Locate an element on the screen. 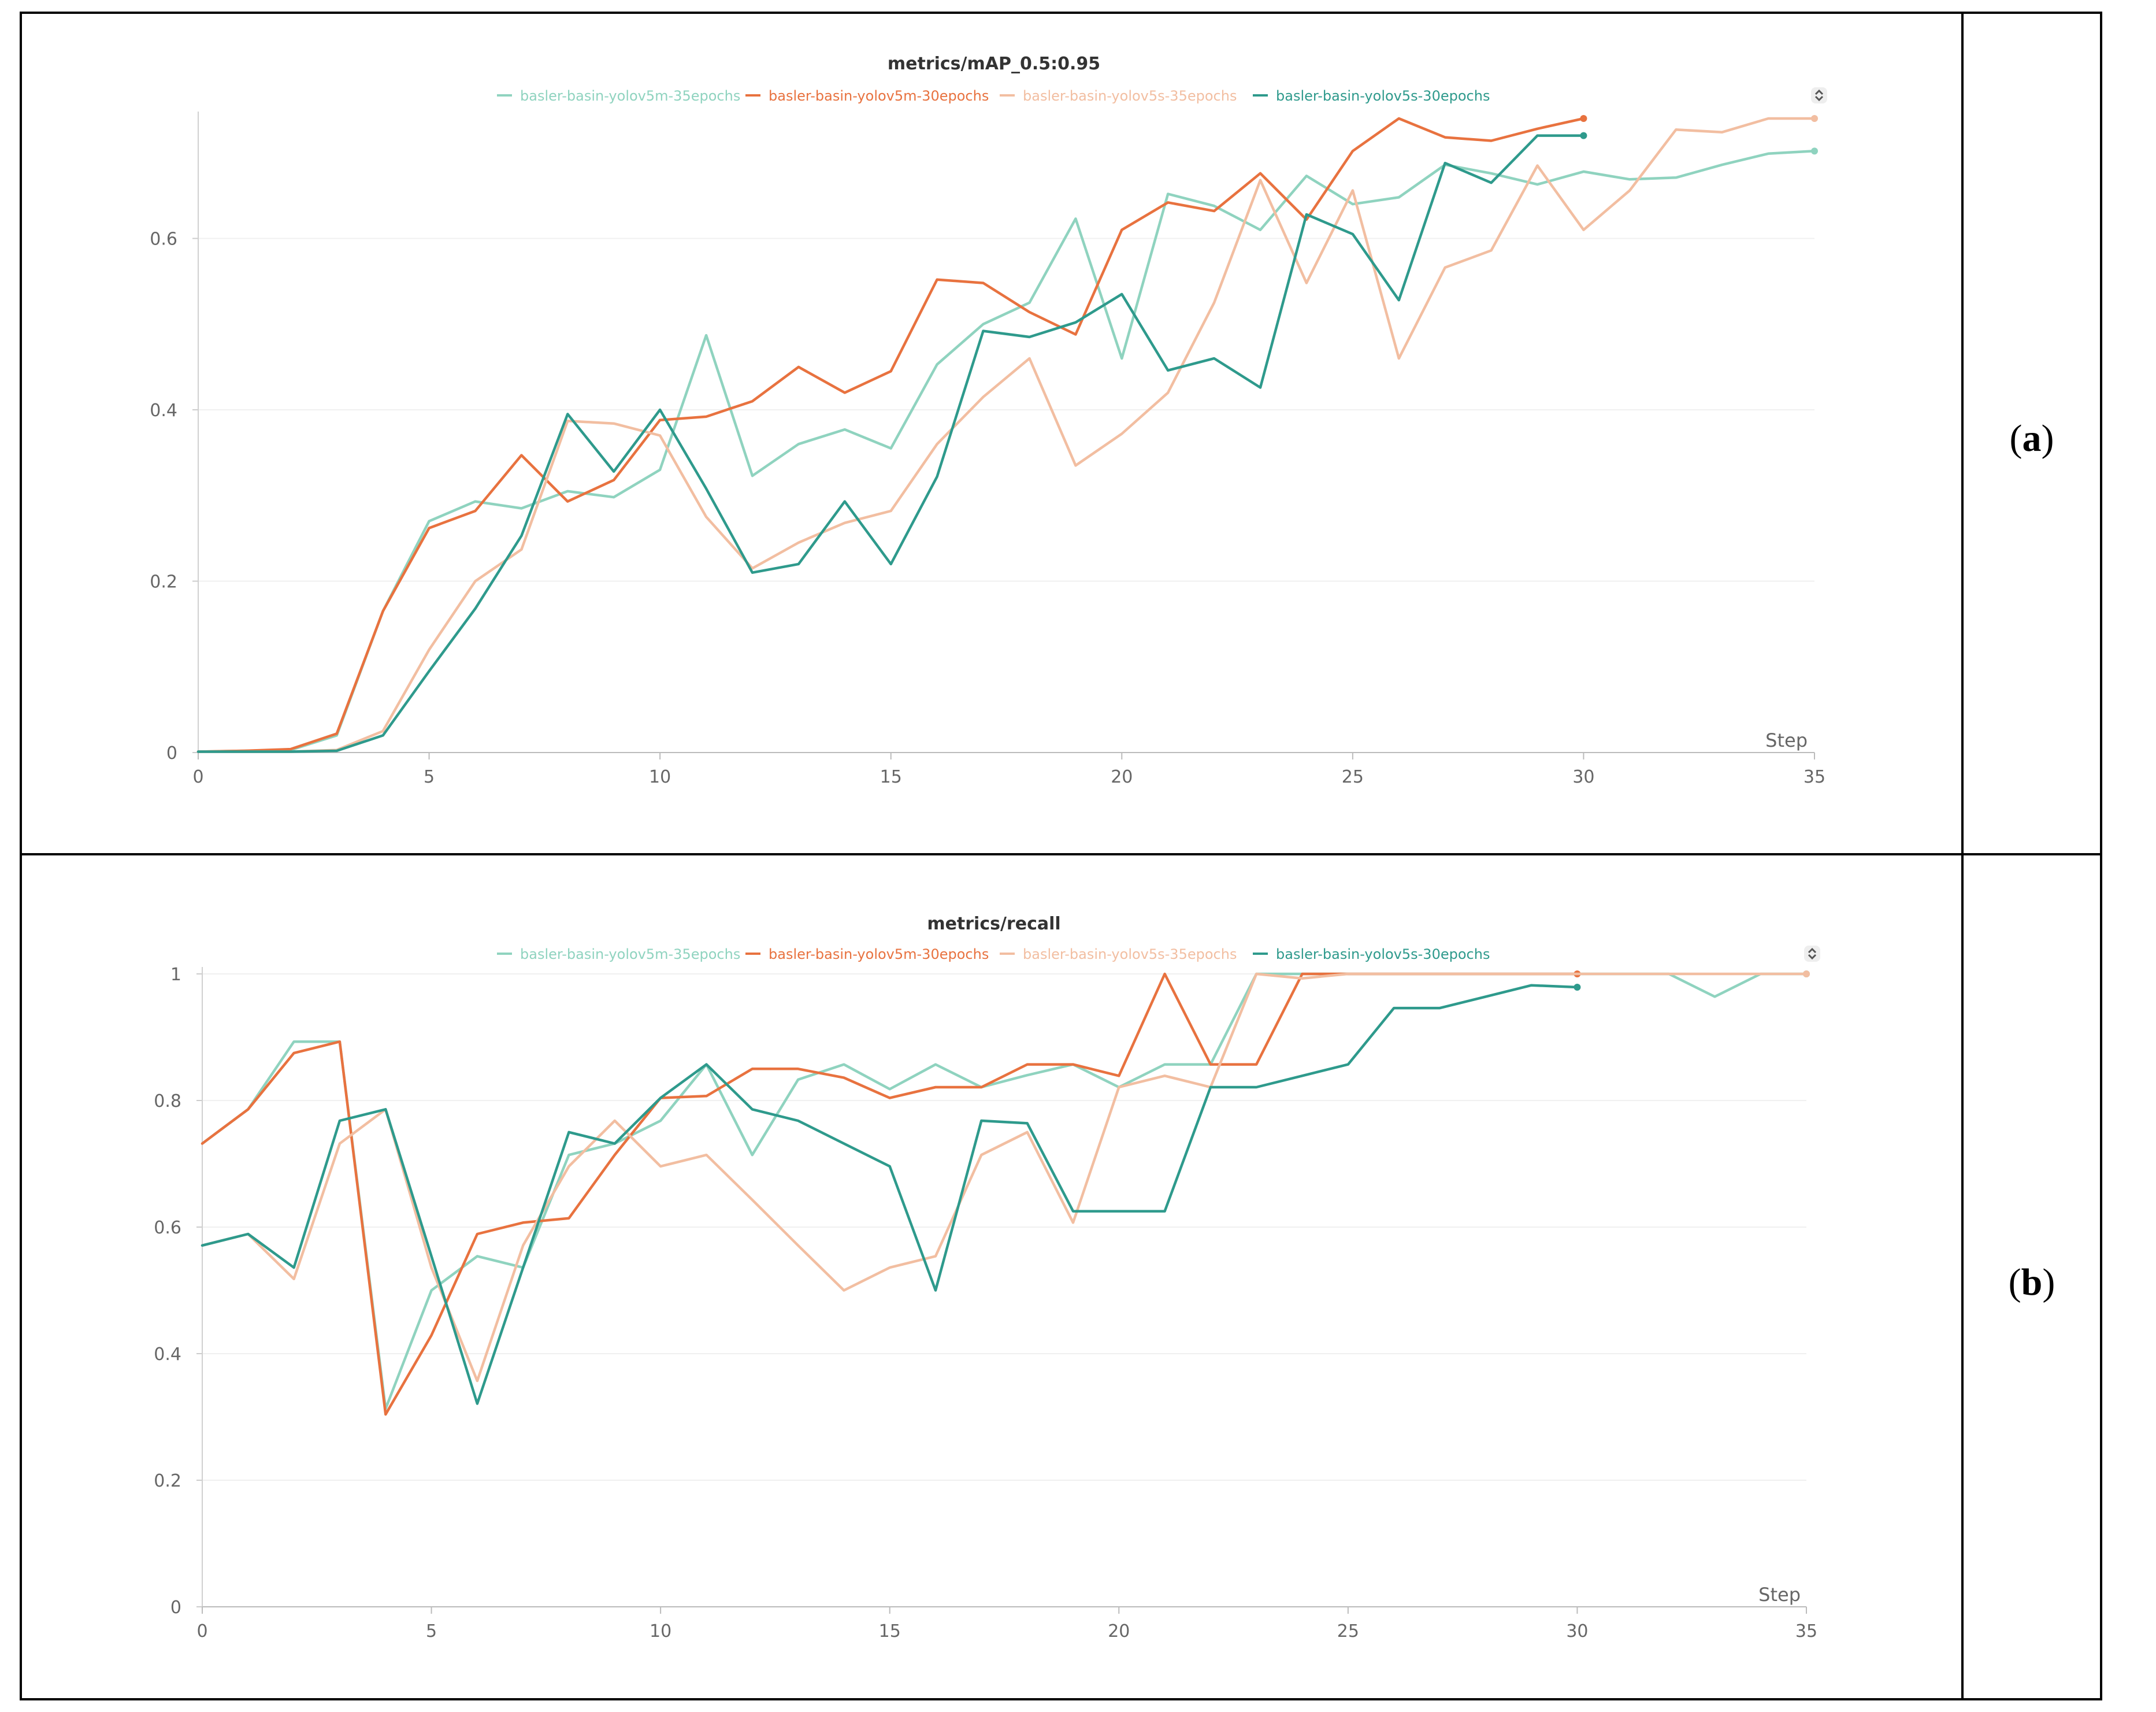 The width and height of the screenshot is (2156, 1712). recall-chart-x-tick-label: 10 is located at coordinates (660, 1631).